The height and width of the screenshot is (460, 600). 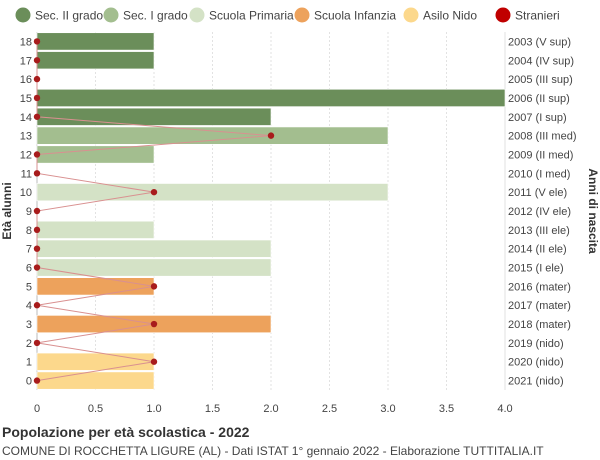 I want to click on age-tick-label: 11, so click(x=26, y=174).